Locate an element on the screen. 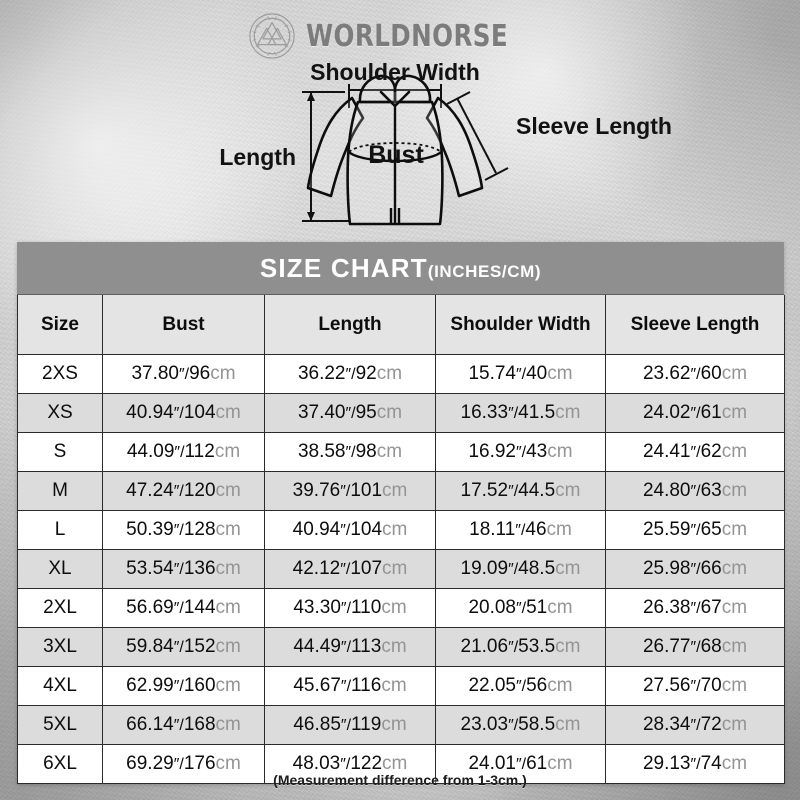 The width and height of the screenshot is (800, 800). value-inches: 26.38 is located at coordinates (666, 607).